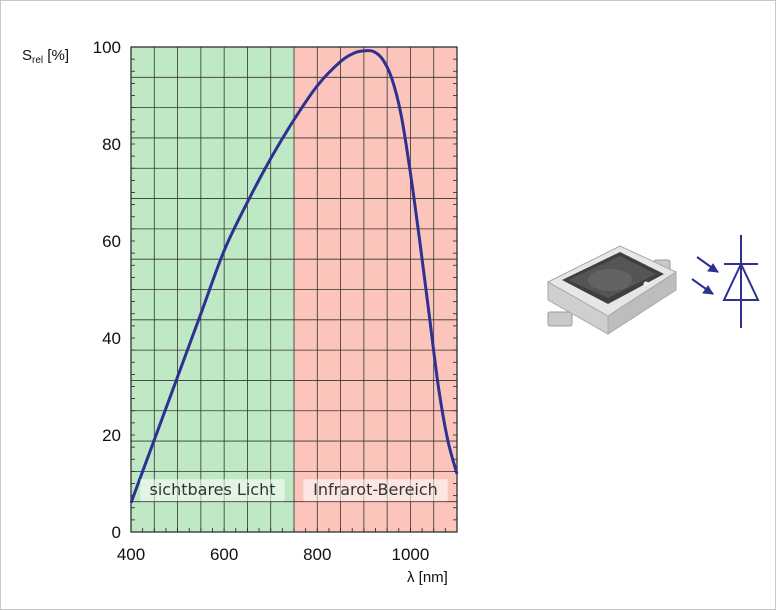 This screenshot has width=776, height=610. What do you see at coordinates (131, 554) in the screenshot?
I see `x-tick-label: 400` at bounding box center [131, 554].